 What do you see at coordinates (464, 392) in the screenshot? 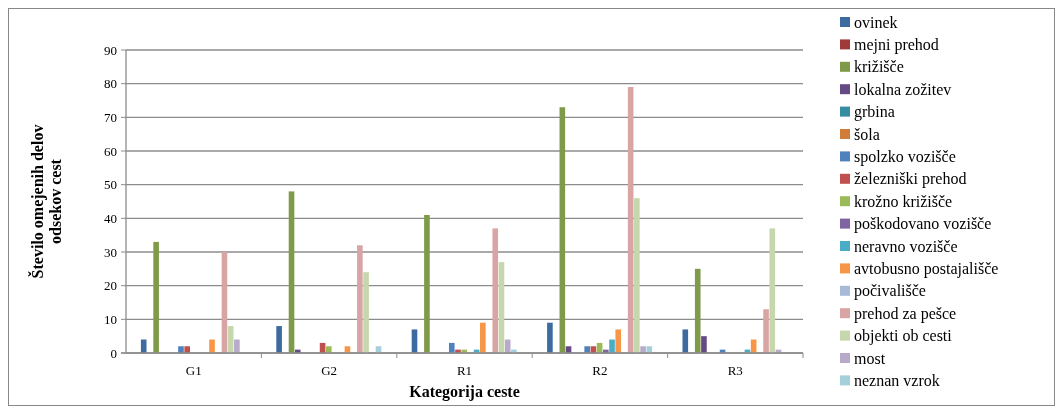
I see `x-axis-title: Kategorija ceste` at bounding box center [464, 392].